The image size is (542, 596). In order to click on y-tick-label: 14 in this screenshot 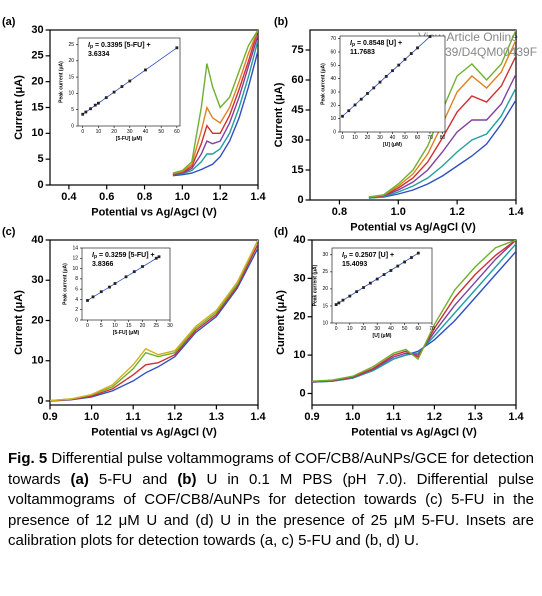, I will do `click(75, 248)`.